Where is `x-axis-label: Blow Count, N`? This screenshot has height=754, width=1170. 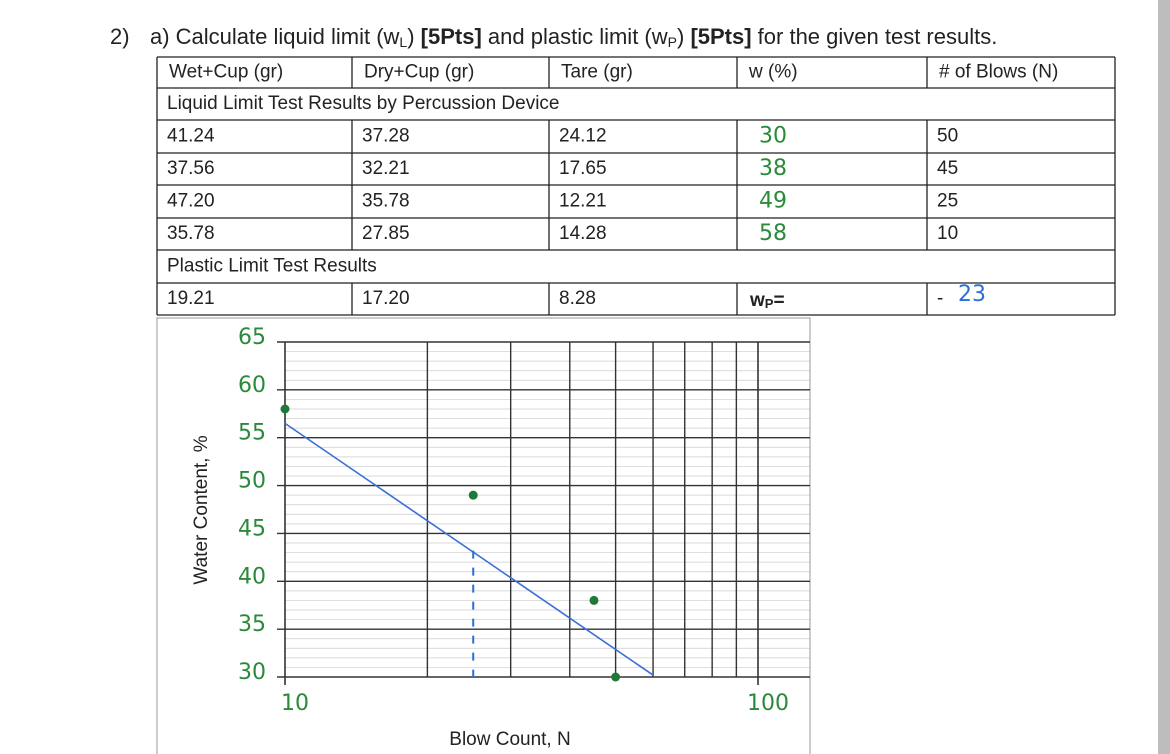 x-axis-label: Blow Count, N is located at coordinates (509, 739).